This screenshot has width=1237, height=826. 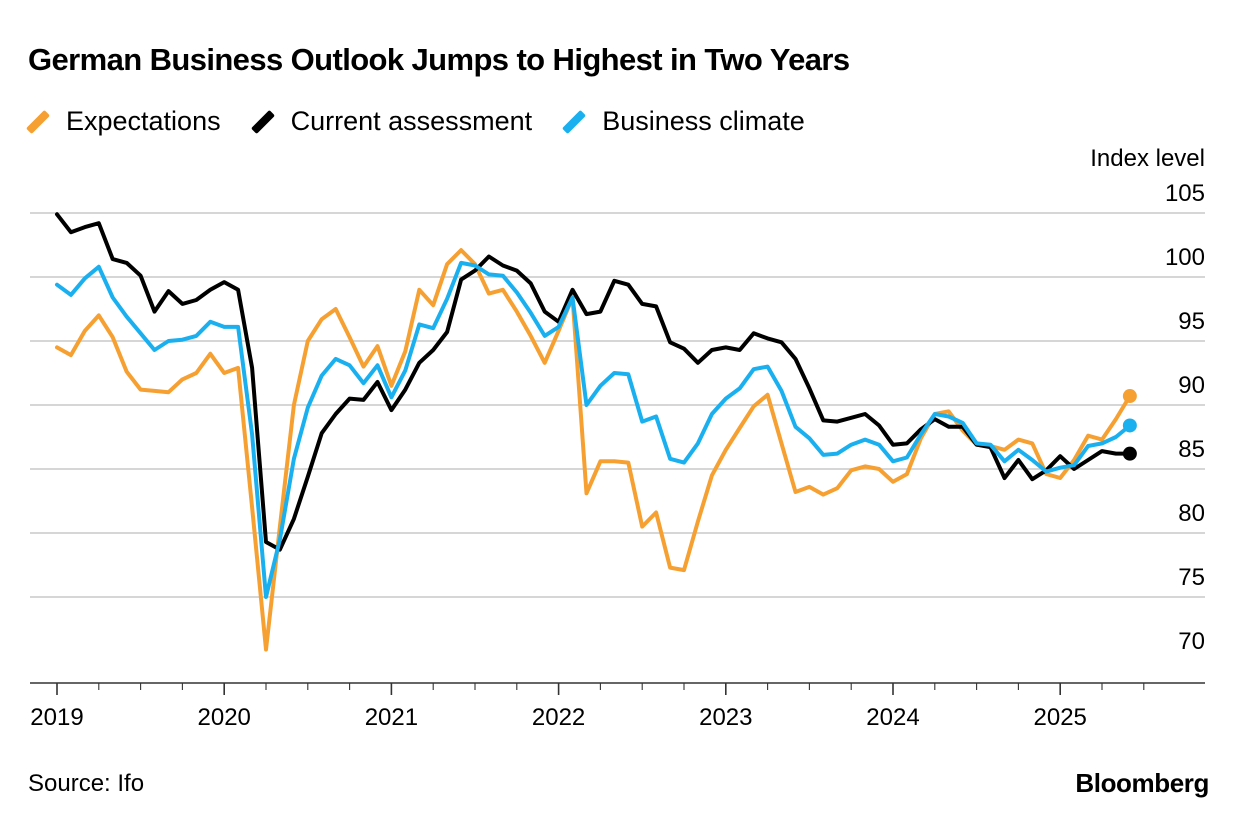 What do you see at coordinates (892, 717) in the screenshot?
I see `x-tick-label-2024: 2024` at bounding box center [892, 717].